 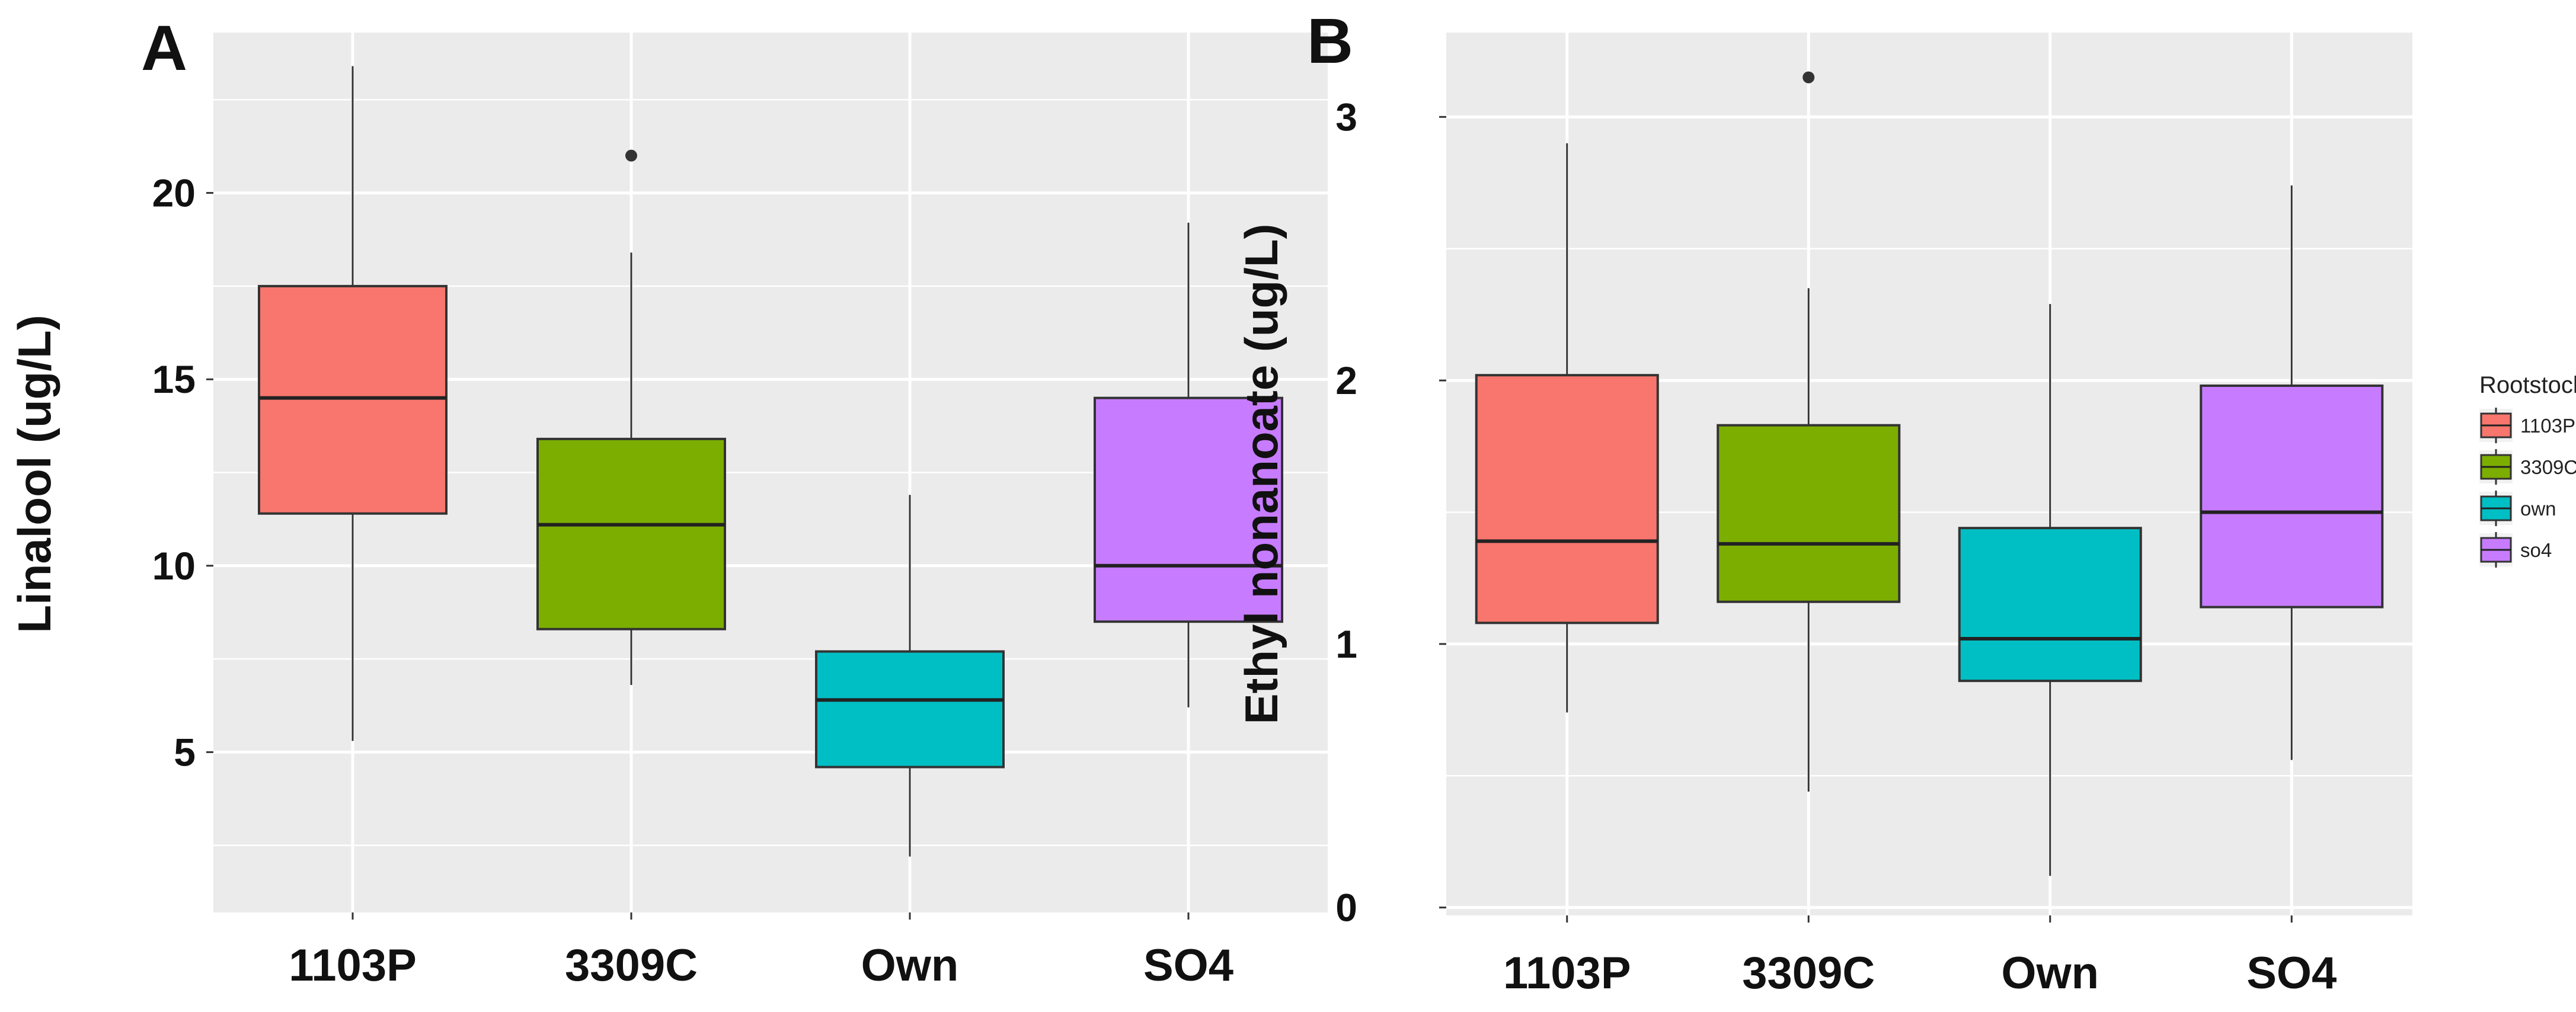 I want to click on legend-items: 1103P 3309C own so4, so click(x=2527, y=488).